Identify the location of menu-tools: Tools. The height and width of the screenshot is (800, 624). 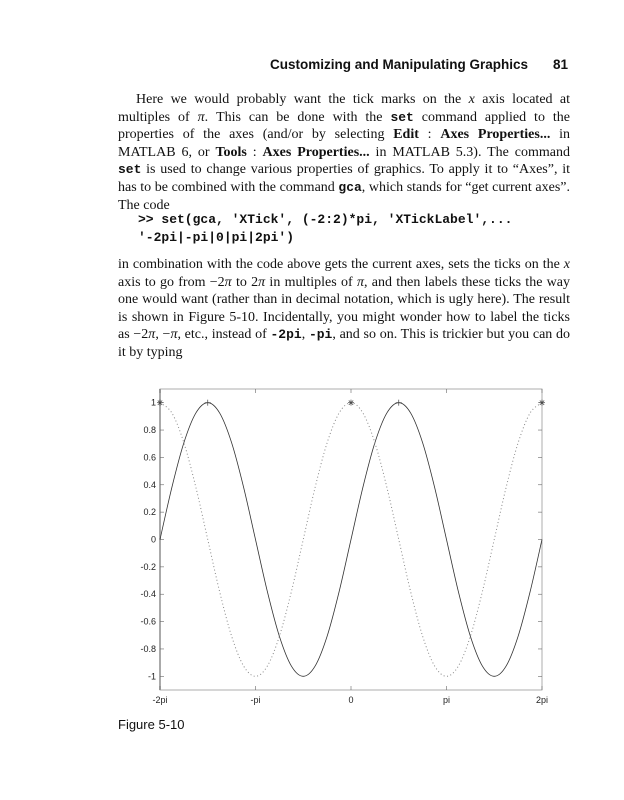
(231, 152).